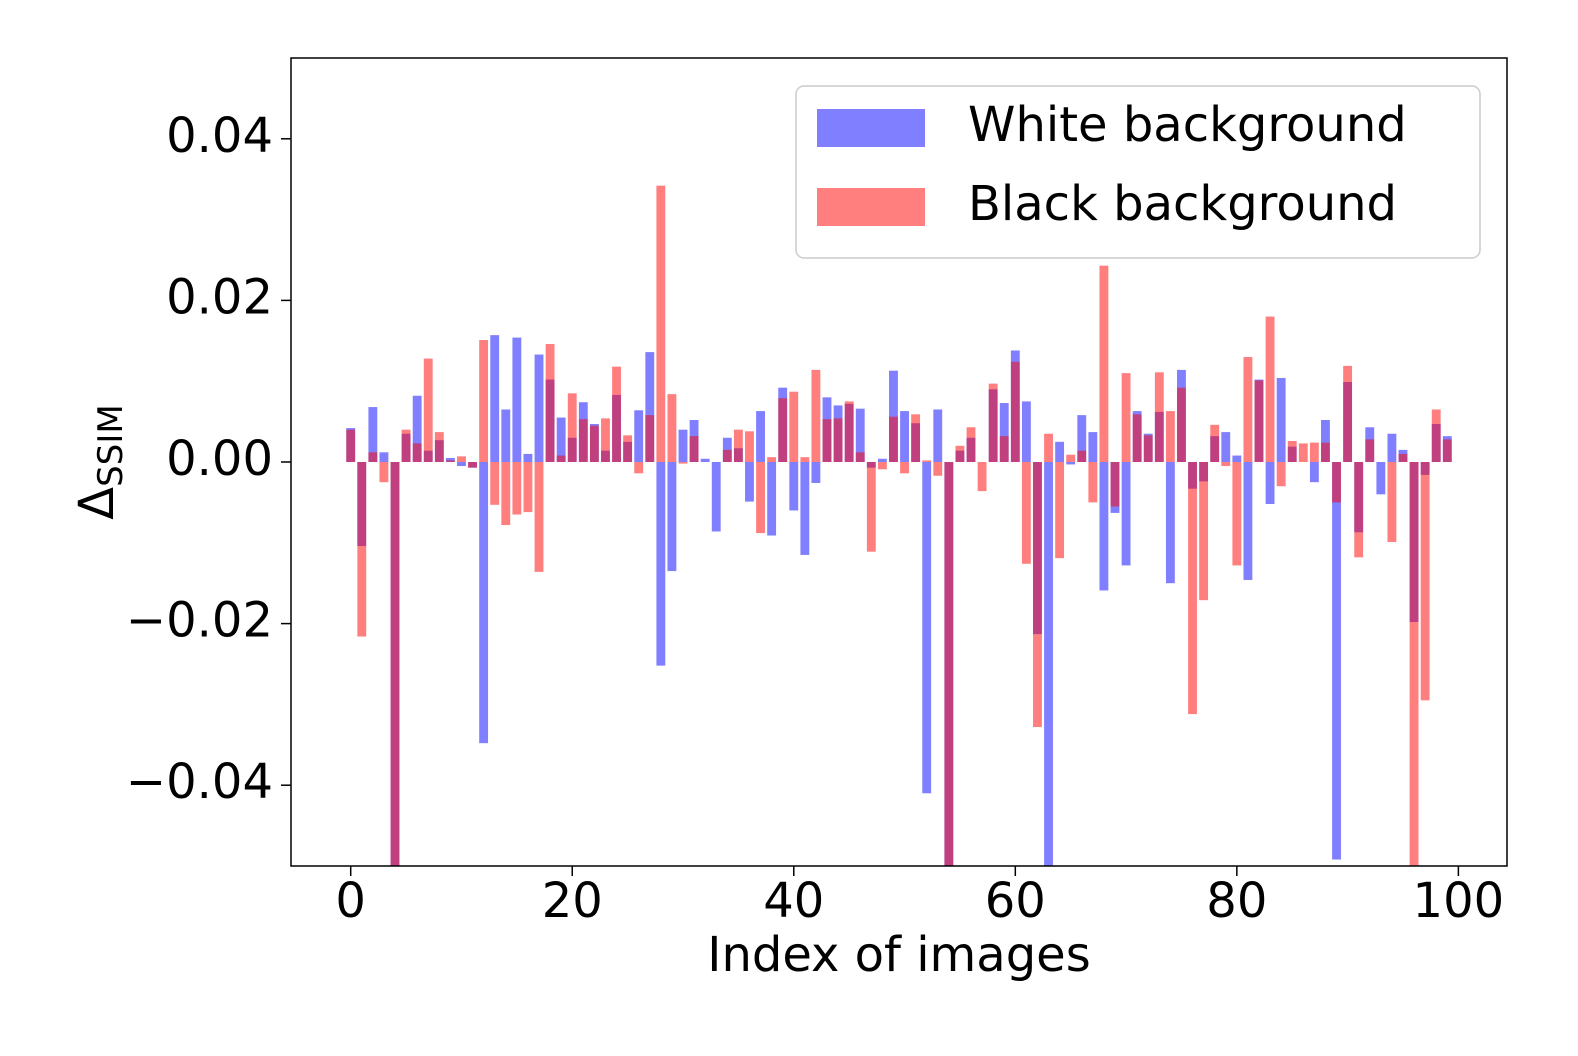  I want to click on y-tick-label: 0.02, so click(219, 297).